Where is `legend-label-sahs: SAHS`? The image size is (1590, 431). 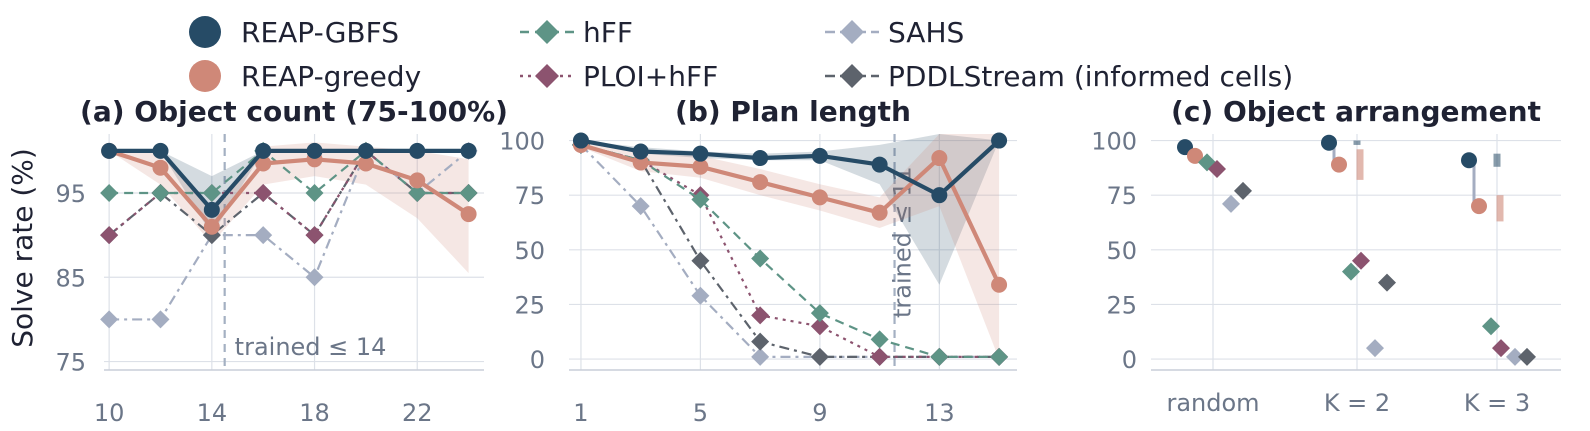 legend-label-sahs: SAHS is located at coordinates (926, 32).